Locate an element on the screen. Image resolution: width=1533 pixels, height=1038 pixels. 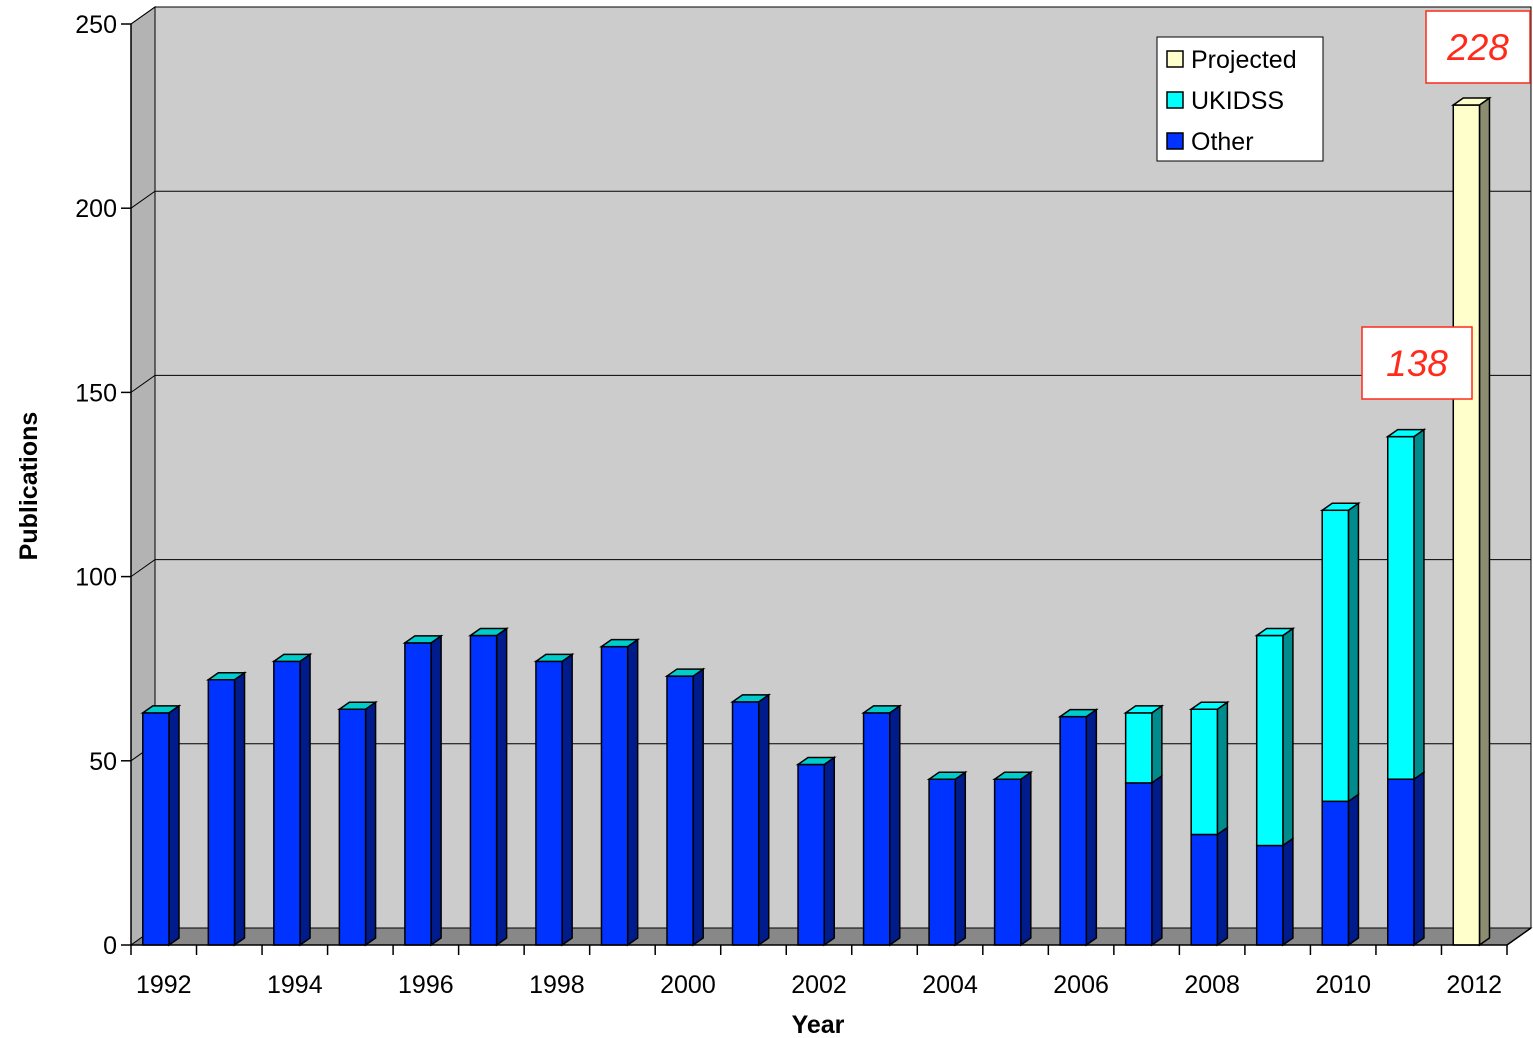
bar-other-2001 is located at coordinates (751, 820).